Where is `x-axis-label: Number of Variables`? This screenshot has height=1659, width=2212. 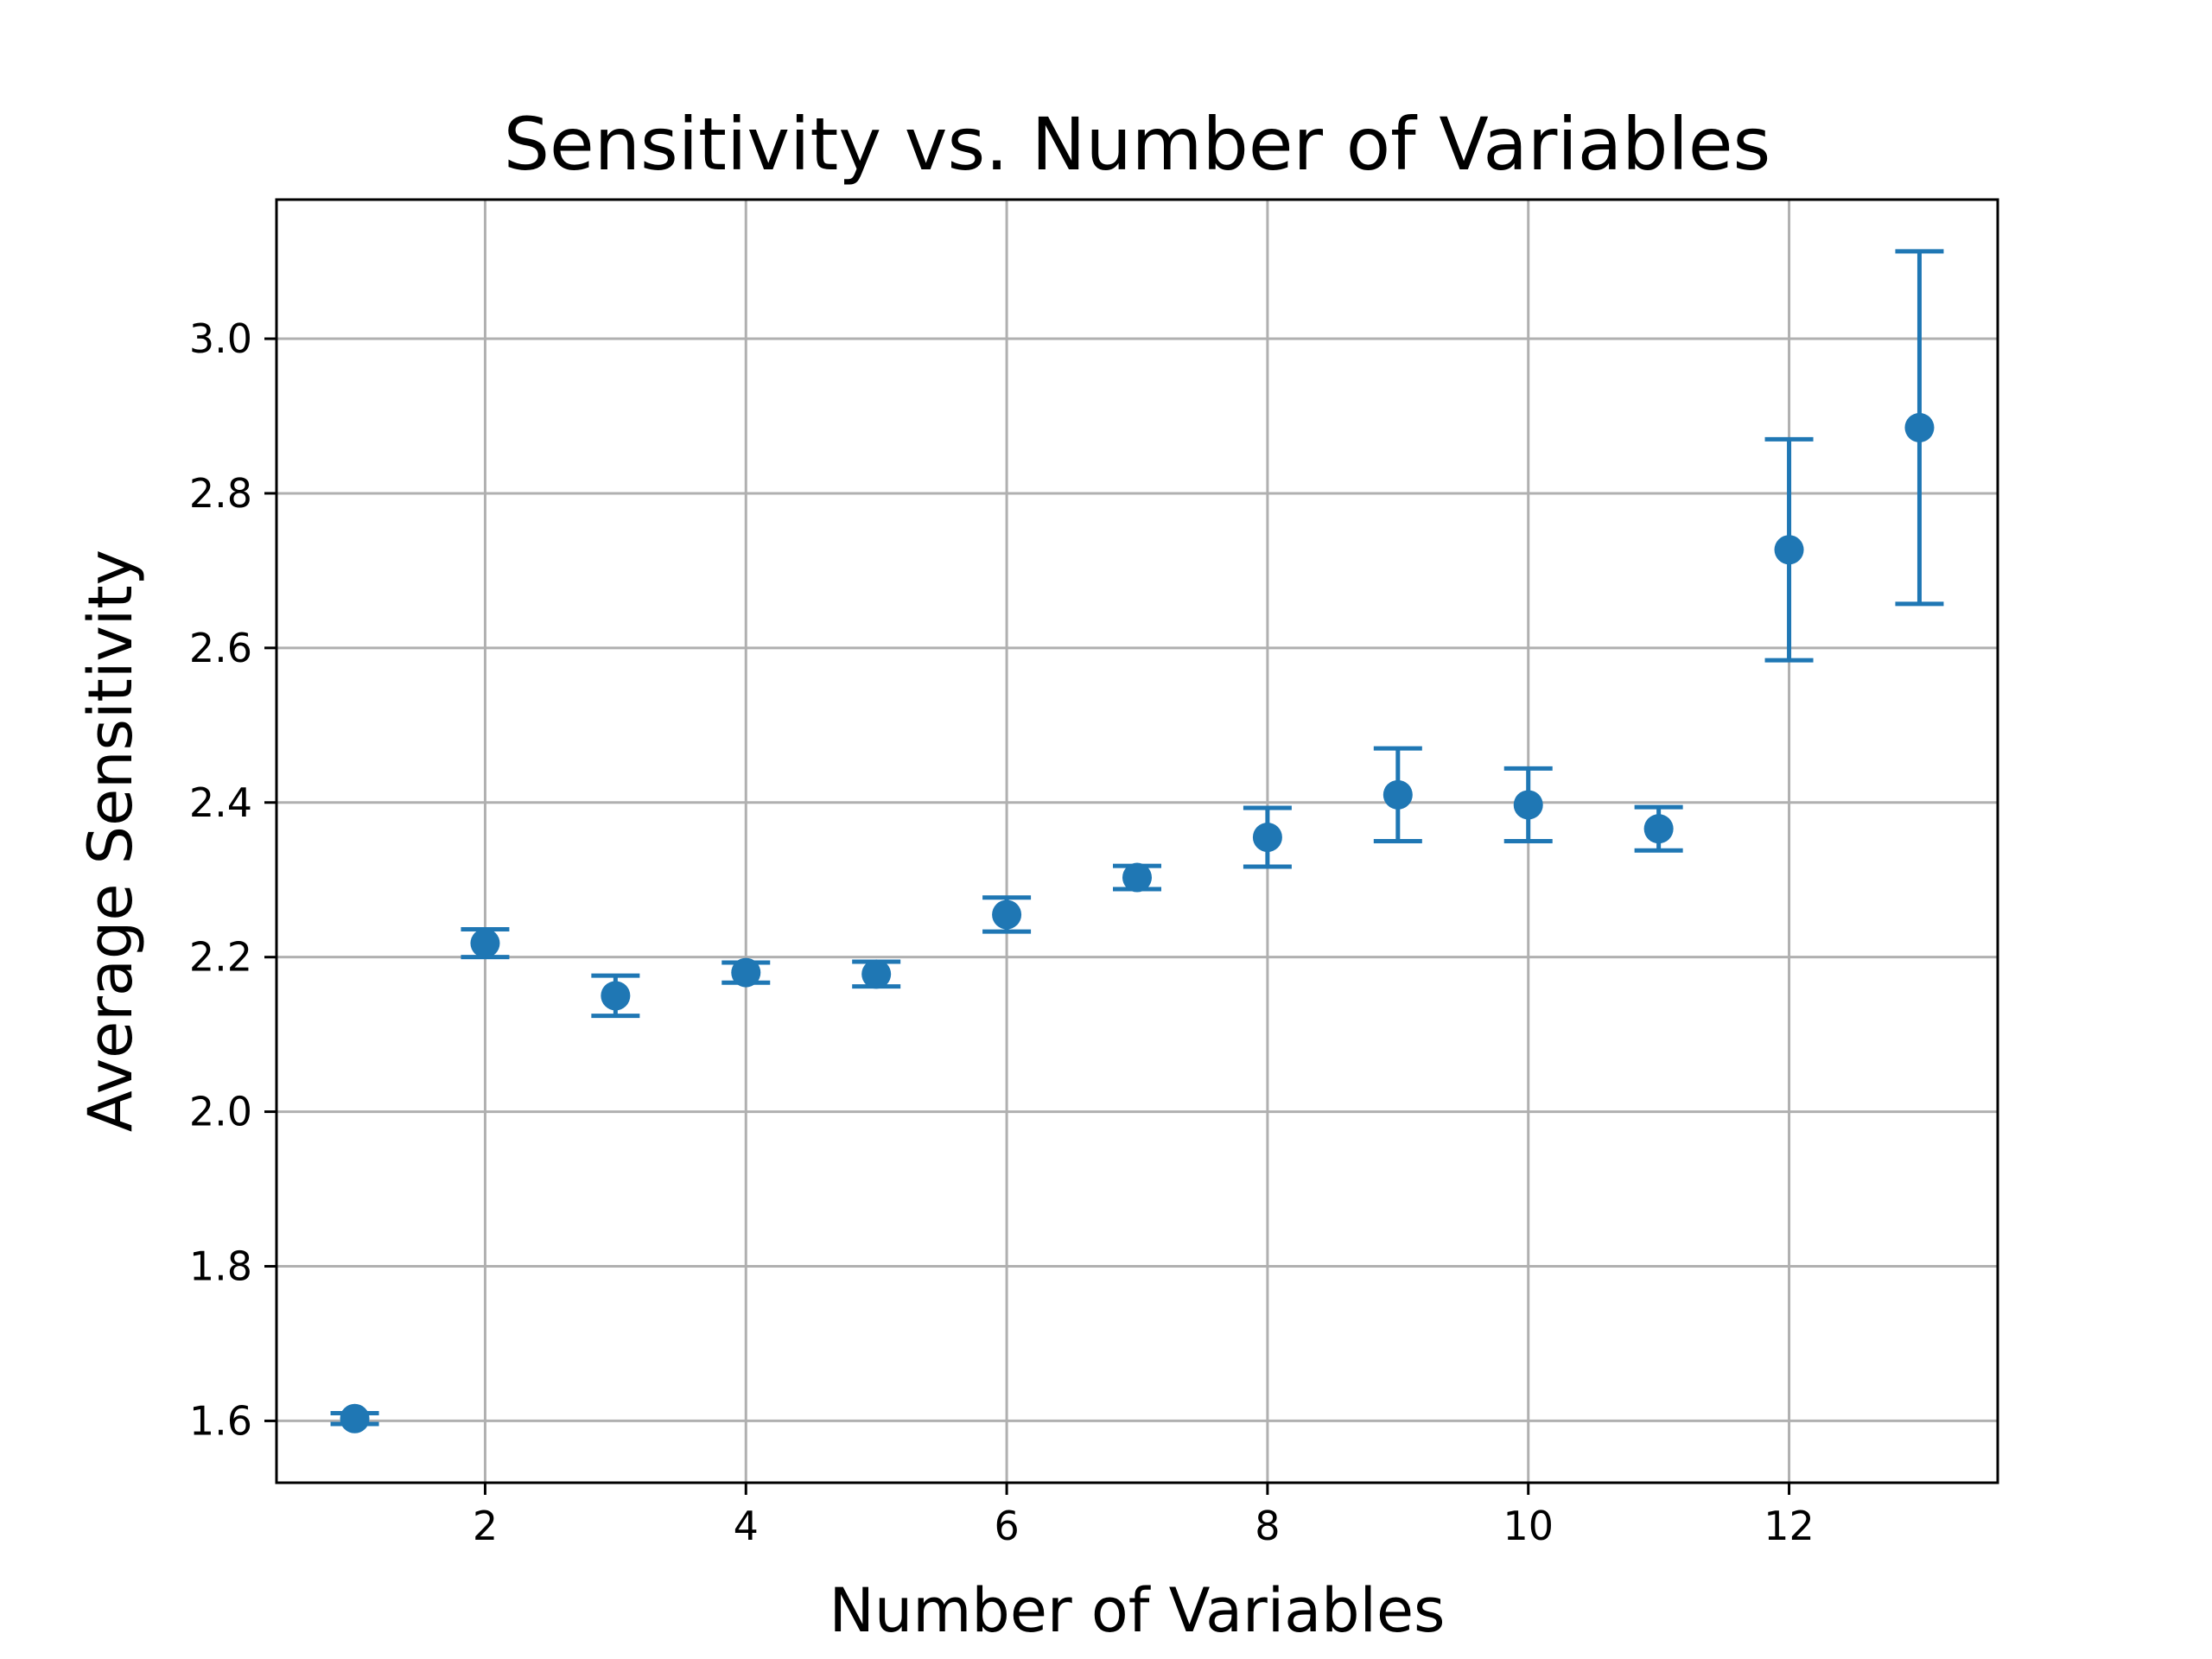 x-axis-label: Number of Variables is located at coordinates (1137, 1610).